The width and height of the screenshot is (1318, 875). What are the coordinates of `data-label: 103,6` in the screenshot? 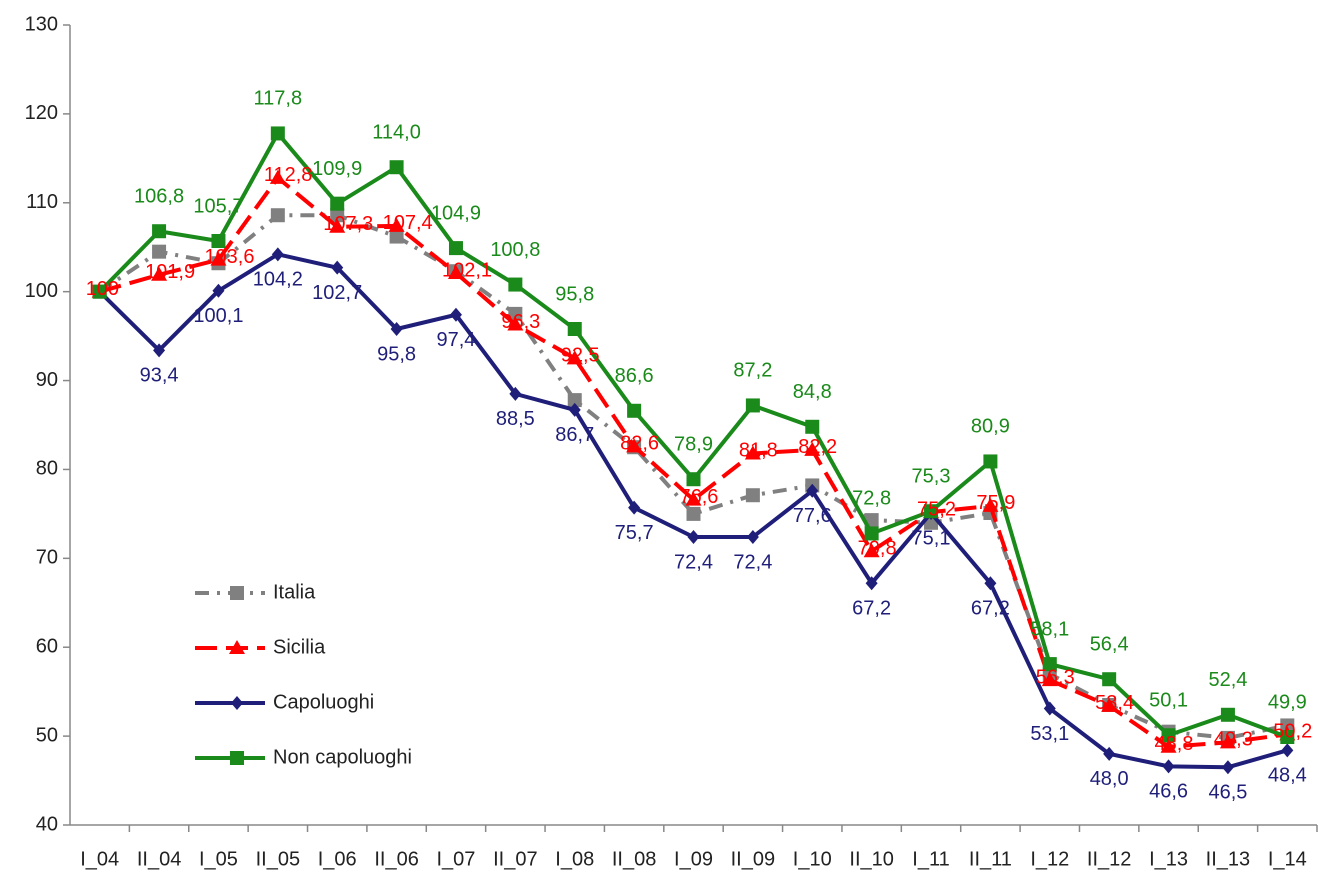 It's located at (229, 257).